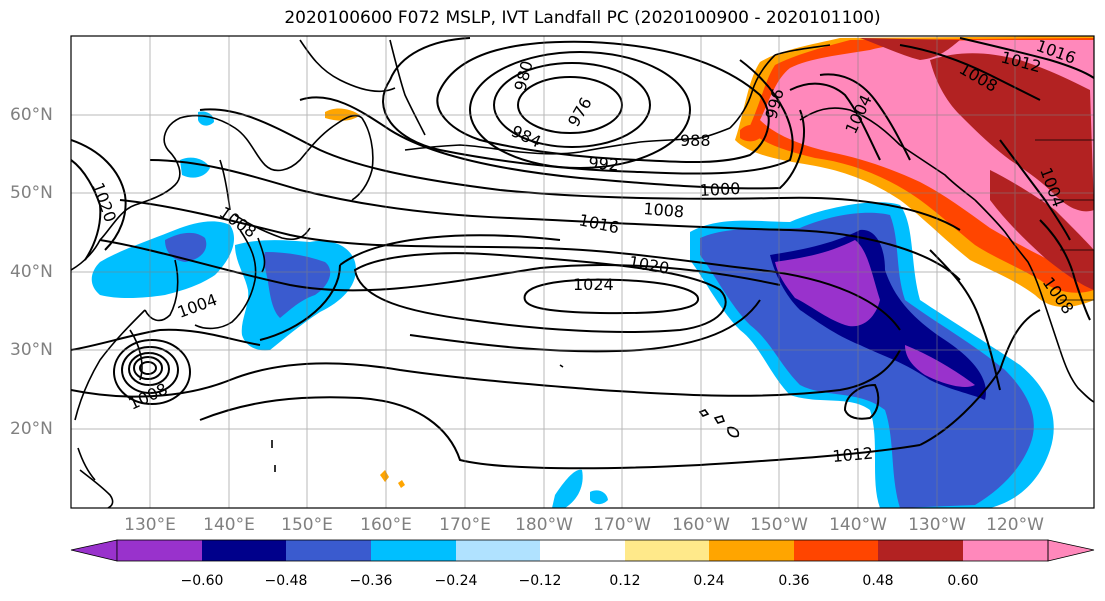 The width and height of the screenshot is (1105, 601). What do you see at coordinates (695, 140) in the screenshot?
I see `contour-label: 988` at bounding box center [695, 140].